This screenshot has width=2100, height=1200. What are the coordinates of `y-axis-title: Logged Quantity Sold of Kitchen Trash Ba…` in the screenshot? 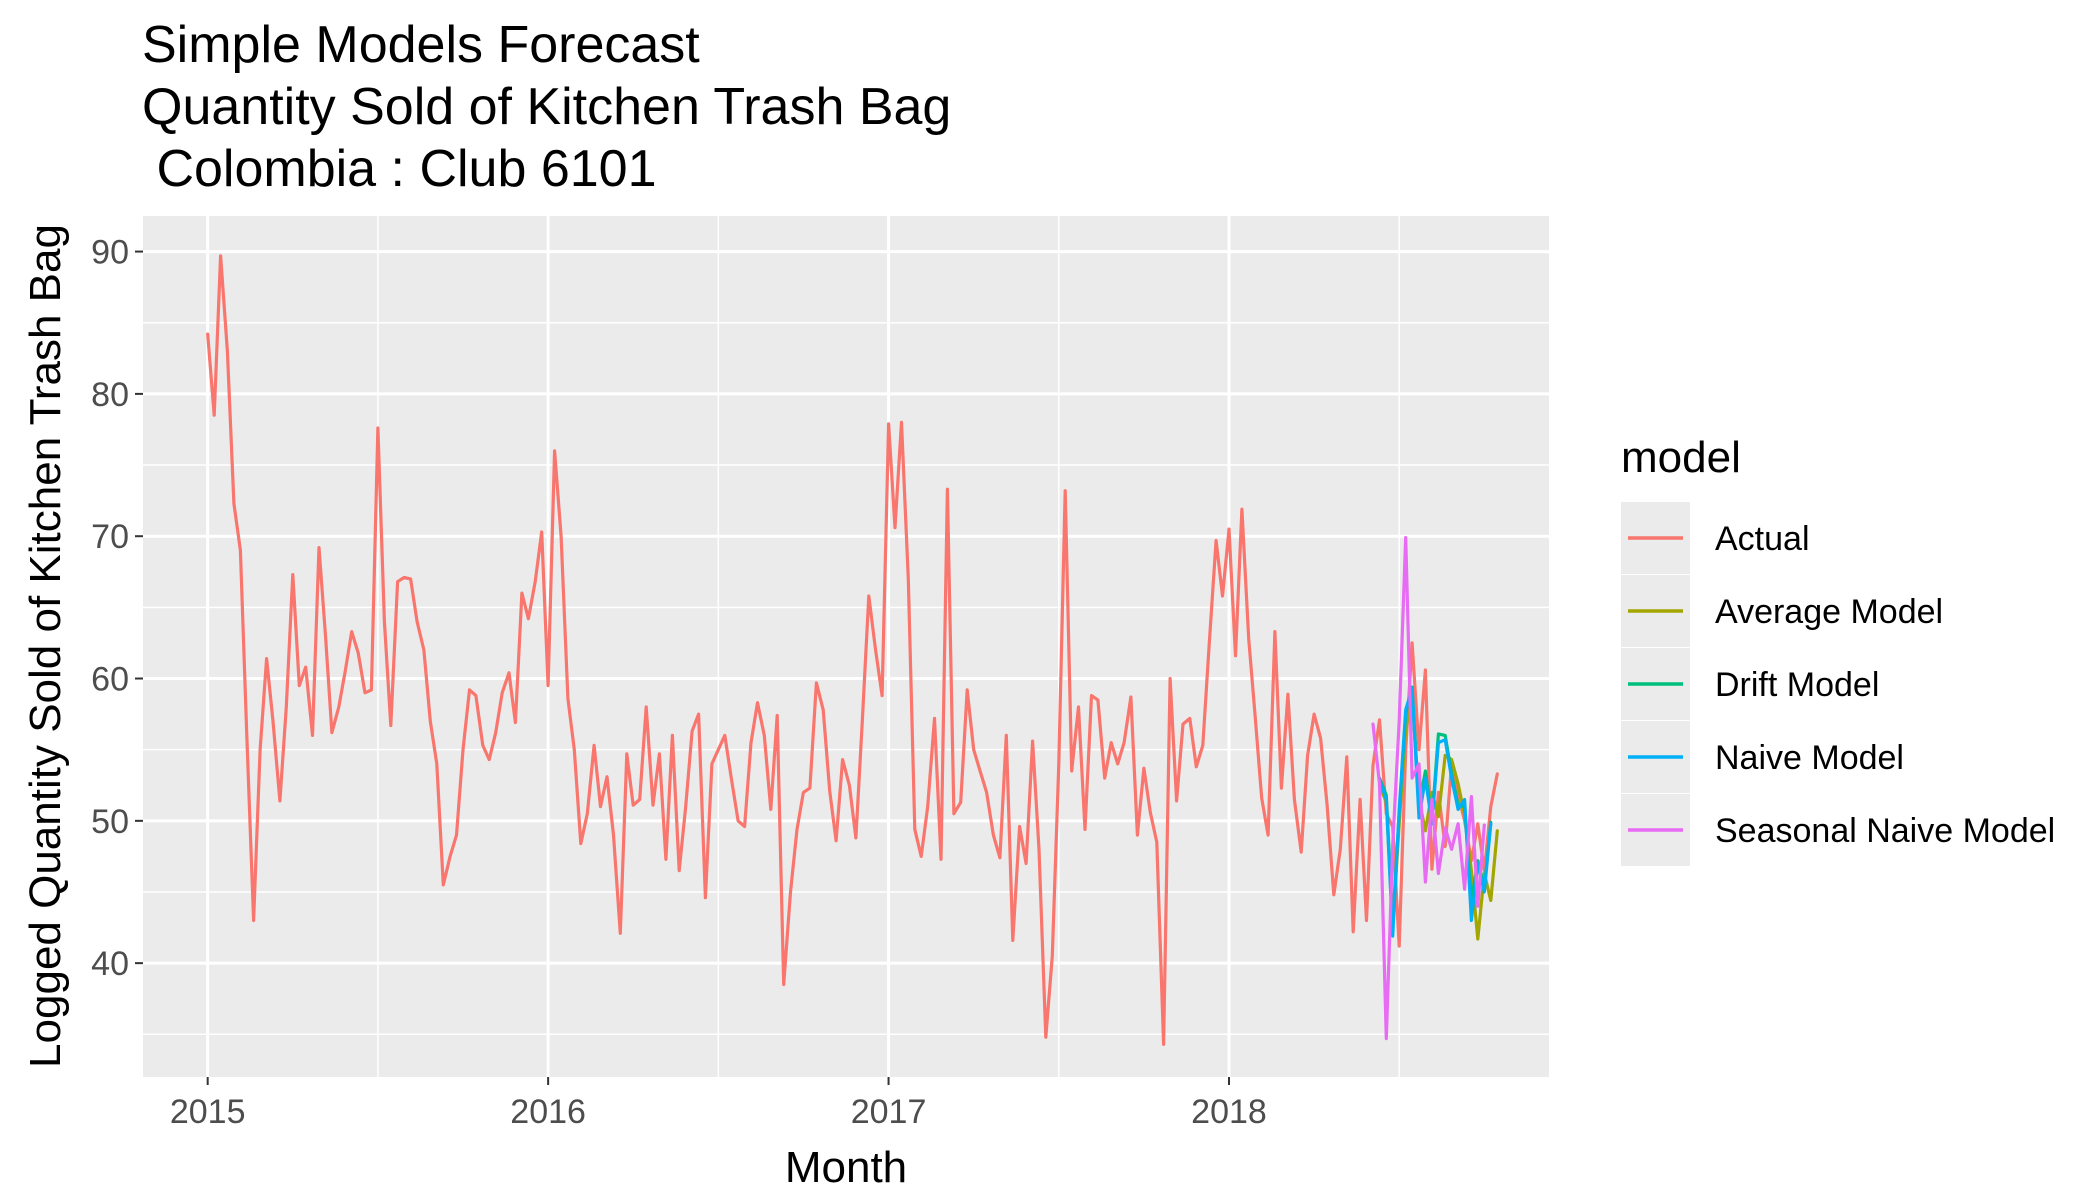 It's located at (45, 646).